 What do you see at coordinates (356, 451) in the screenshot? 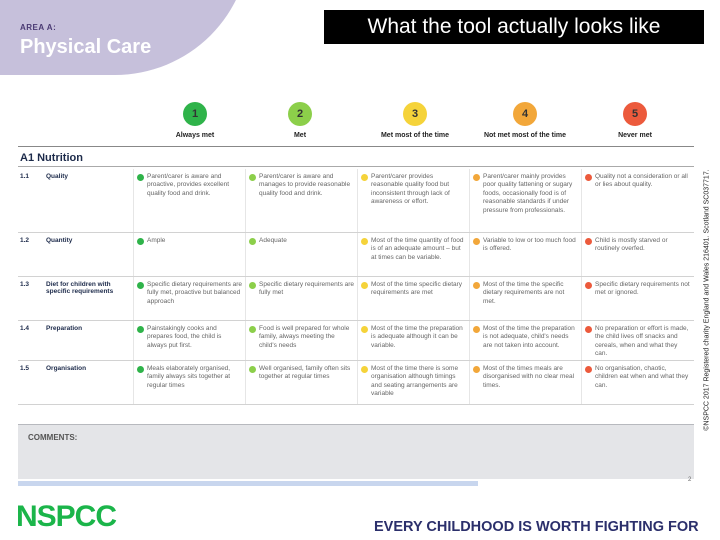
I see `comments-box: COMMENTS:` at bounding box center [356, 451].